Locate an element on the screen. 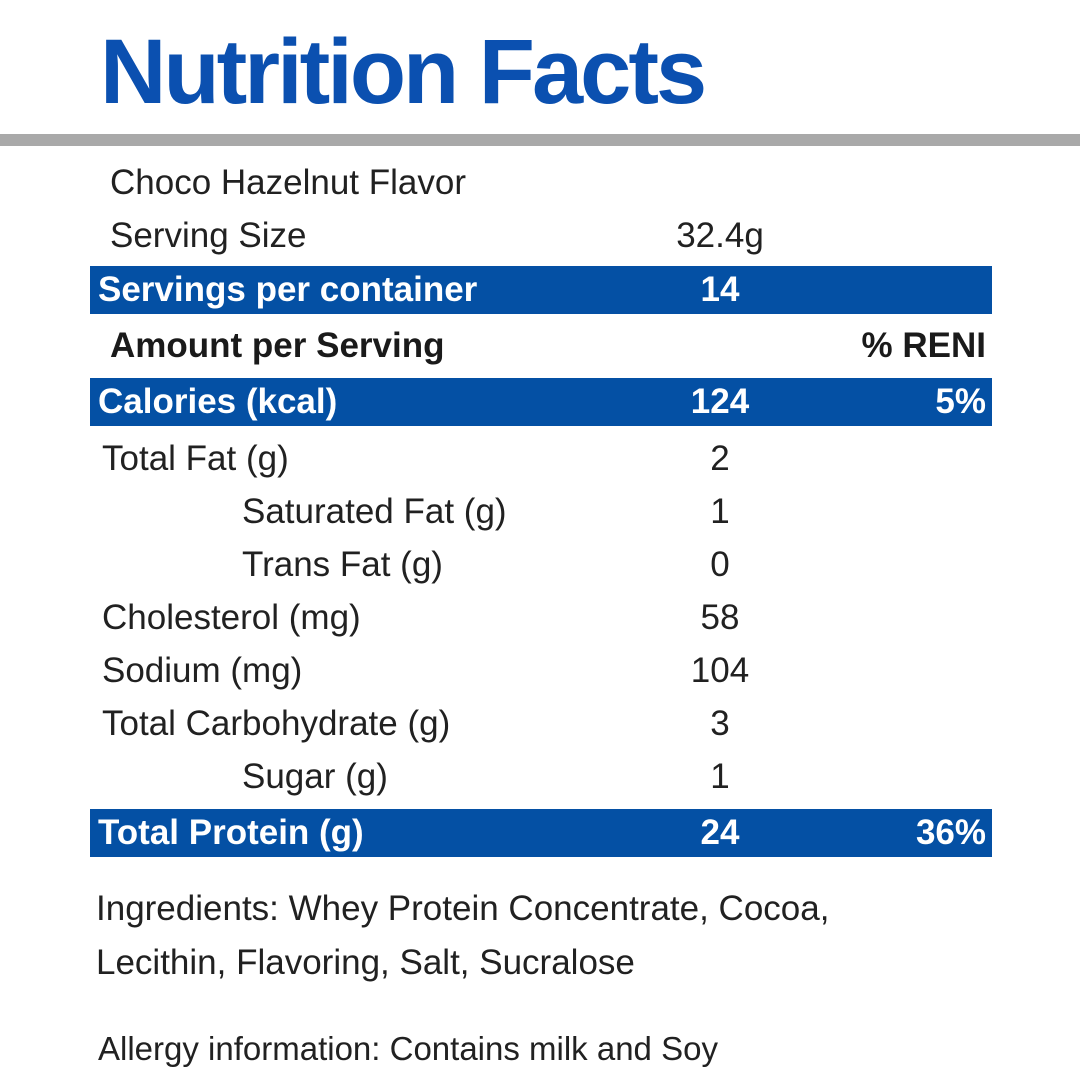 The image size is (1080, 1080). total-carbohydrate-row: Total Carbohydrate (g) 3 is located at coordinates (541, 723).